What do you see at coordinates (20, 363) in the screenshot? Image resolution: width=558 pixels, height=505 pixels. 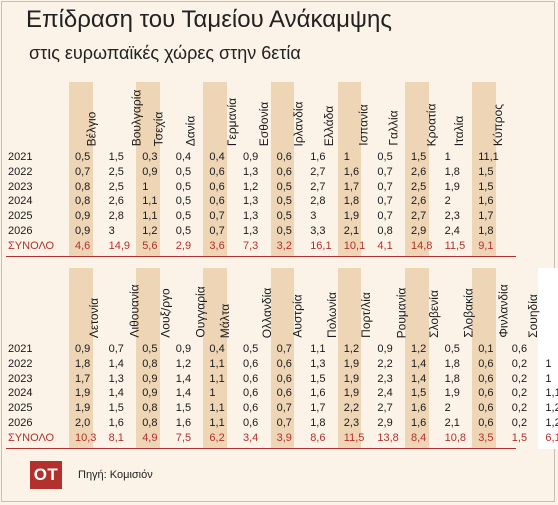 I see `year-row-label: 2022` at bounding box center [20, 363].